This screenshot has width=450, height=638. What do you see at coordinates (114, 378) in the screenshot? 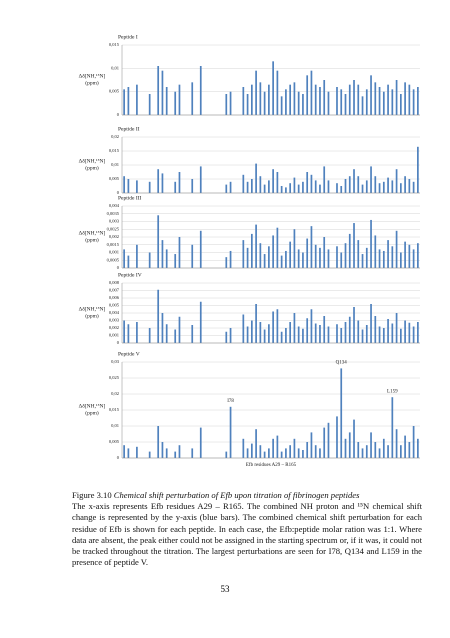
I see `y-tick-label: 0,025` at bounding box center [114, 378].